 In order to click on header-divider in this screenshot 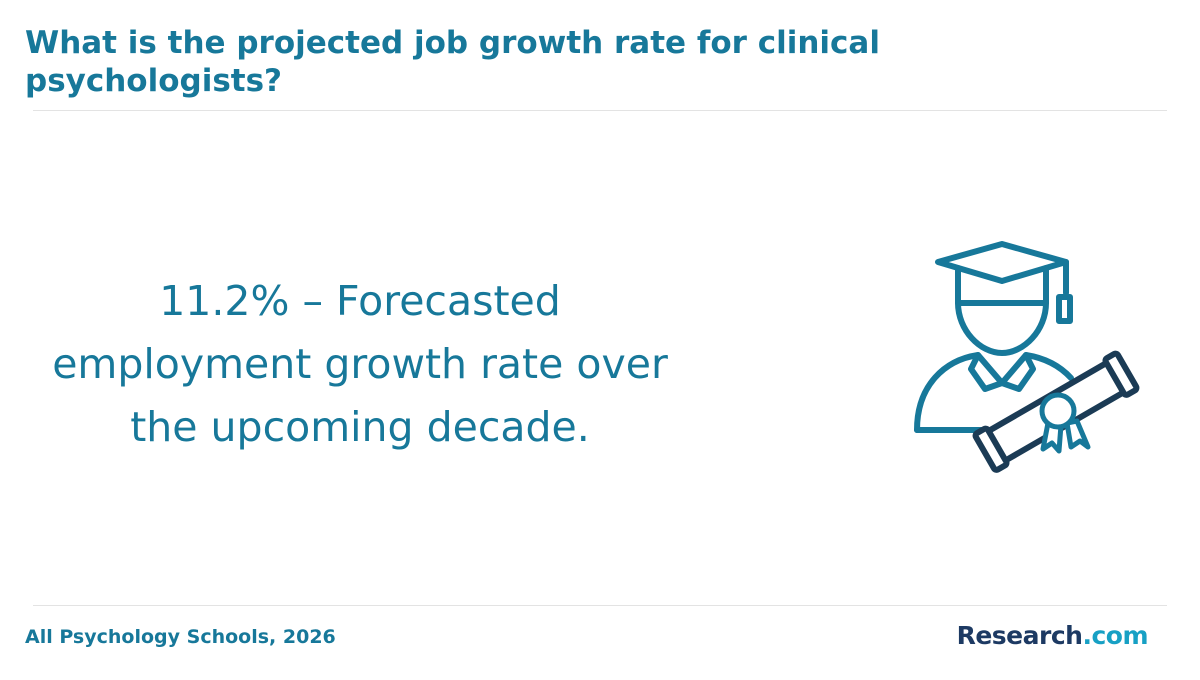, I will do `click(600, 110)`.